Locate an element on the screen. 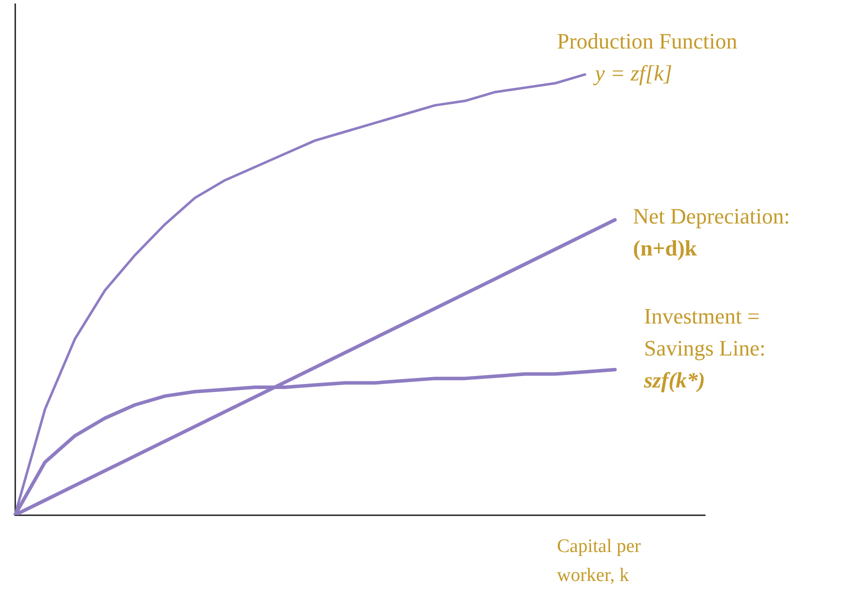 Image resolution: width=852 pixels, height=589 pixels. annotation: y = zf[k] is located at coordinates (632, 73).